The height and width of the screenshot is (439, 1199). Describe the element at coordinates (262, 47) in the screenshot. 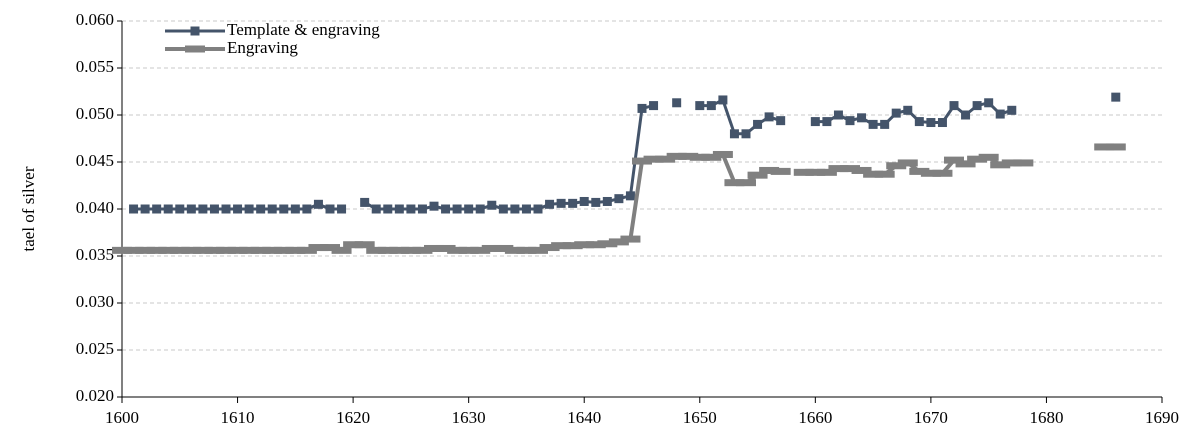

I see `legend-label: Engraving` at that location.